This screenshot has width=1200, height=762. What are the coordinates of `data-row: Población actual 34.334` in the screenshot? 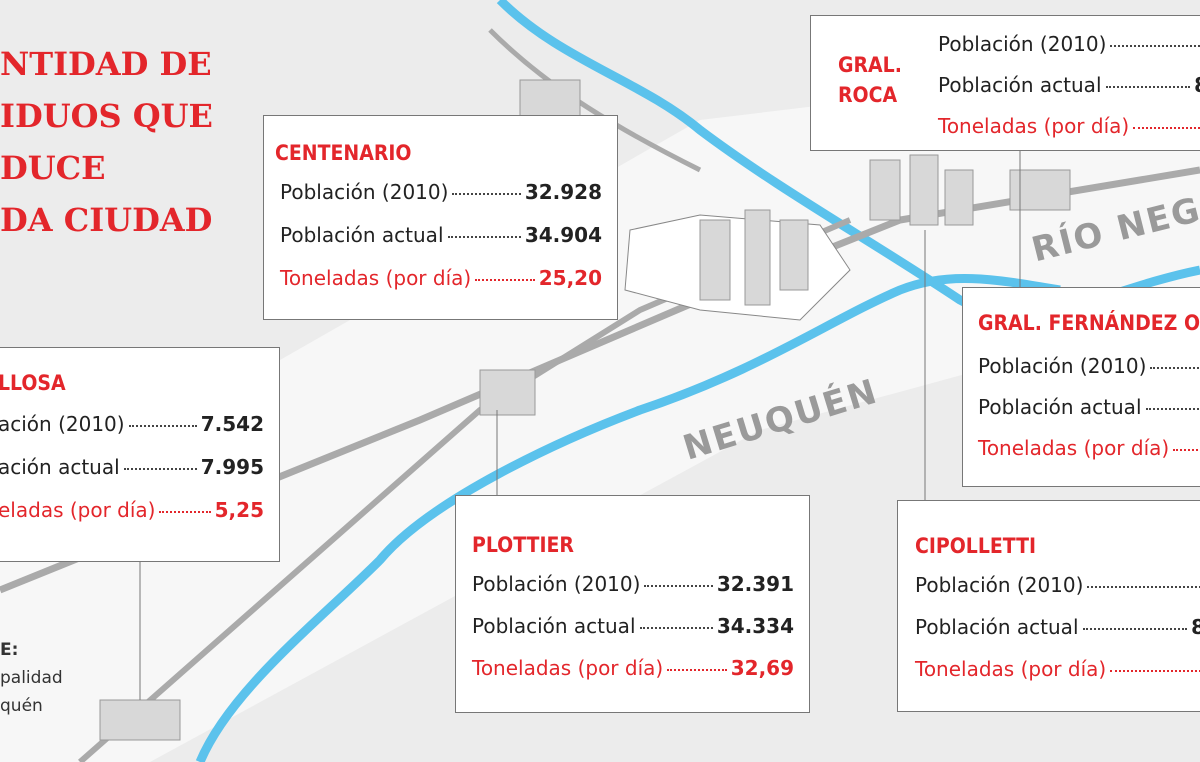 It's located at (633, 626).